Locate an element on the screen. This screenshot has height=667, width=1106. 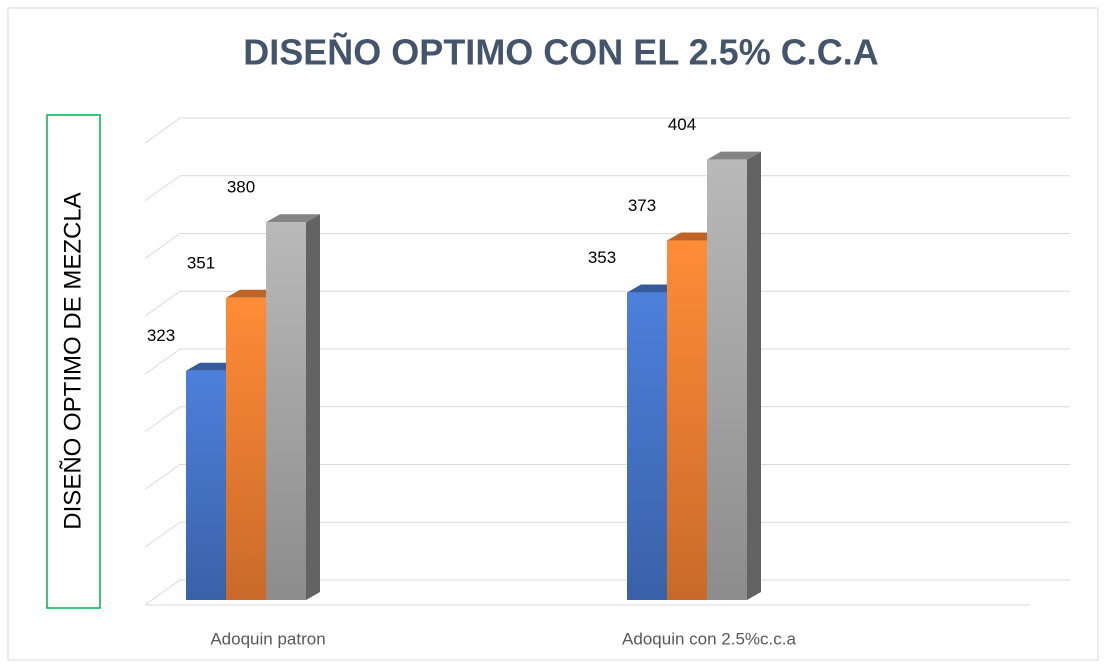
value-label: 351 is located at coordinates (201, 262).